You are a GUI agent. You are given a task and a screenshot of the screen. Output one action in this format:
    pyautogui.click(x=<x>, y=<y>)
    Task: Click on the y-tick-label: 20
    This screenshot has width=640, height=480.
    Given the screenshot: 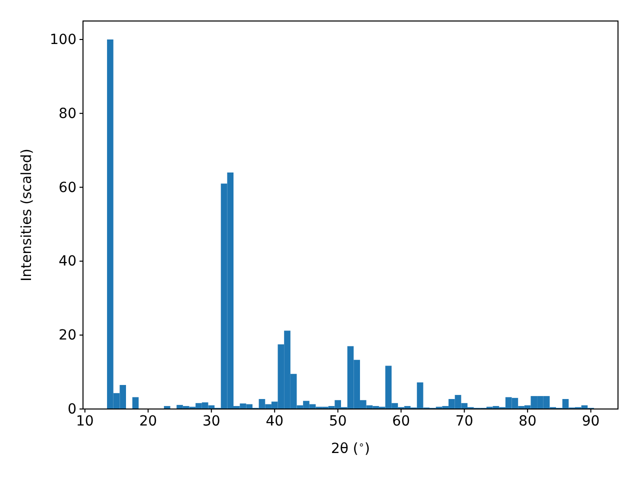 What is the action you would take?
    pyautogui.click(x=67, y=336)
    